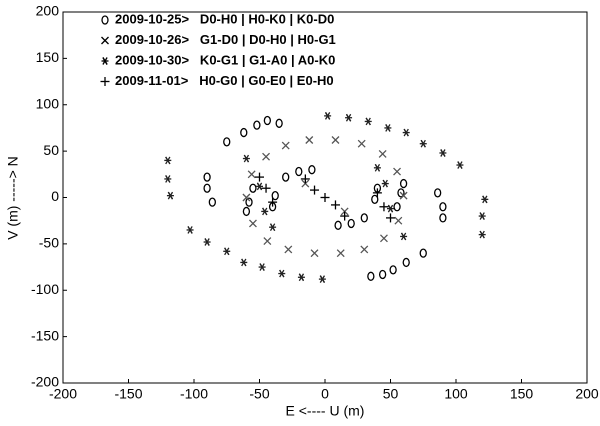 The image size is (600, 426). Describe the element at coordinates (587, 394) in the screenshot. I see `x-tick-label: 200` at that location.